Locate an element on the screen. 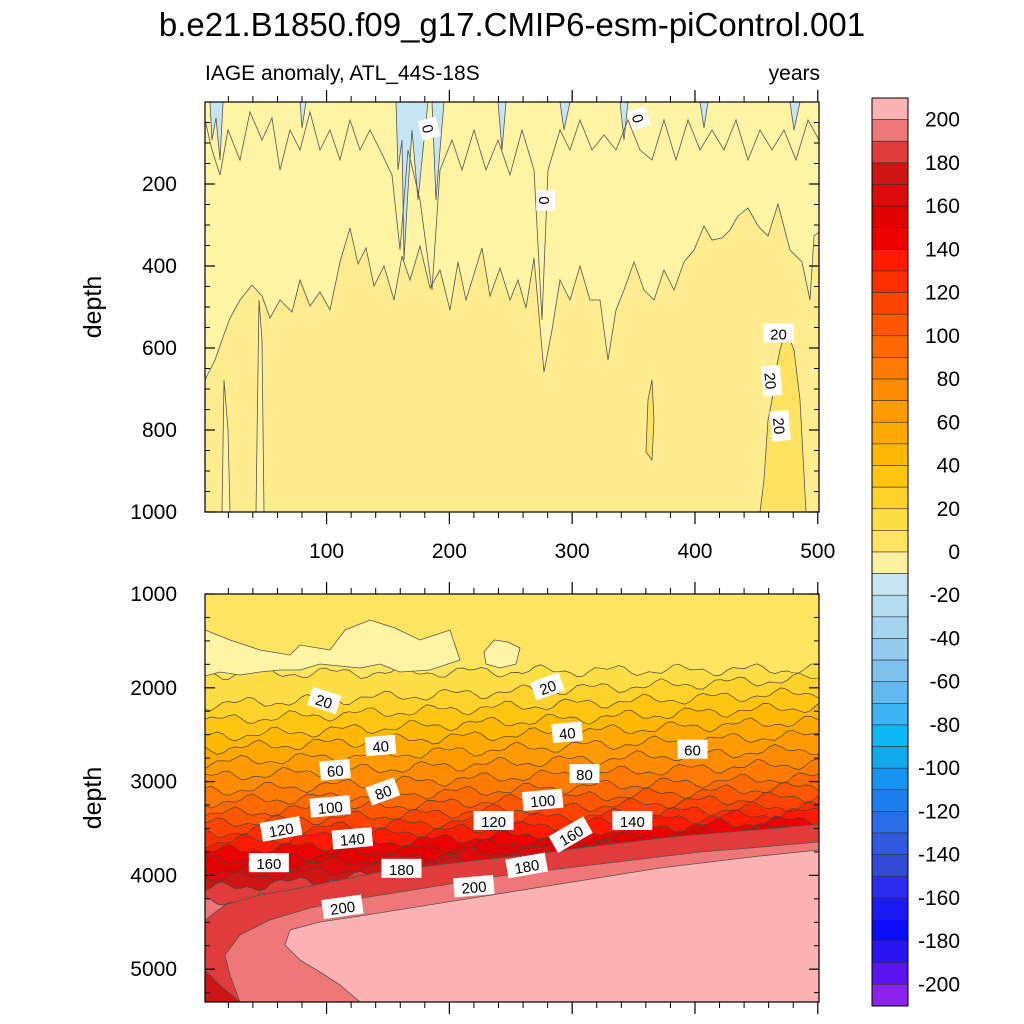 This screenshot has width=1024, height=1024. contour-label-text: 40 is located at coordinates (567, 734).